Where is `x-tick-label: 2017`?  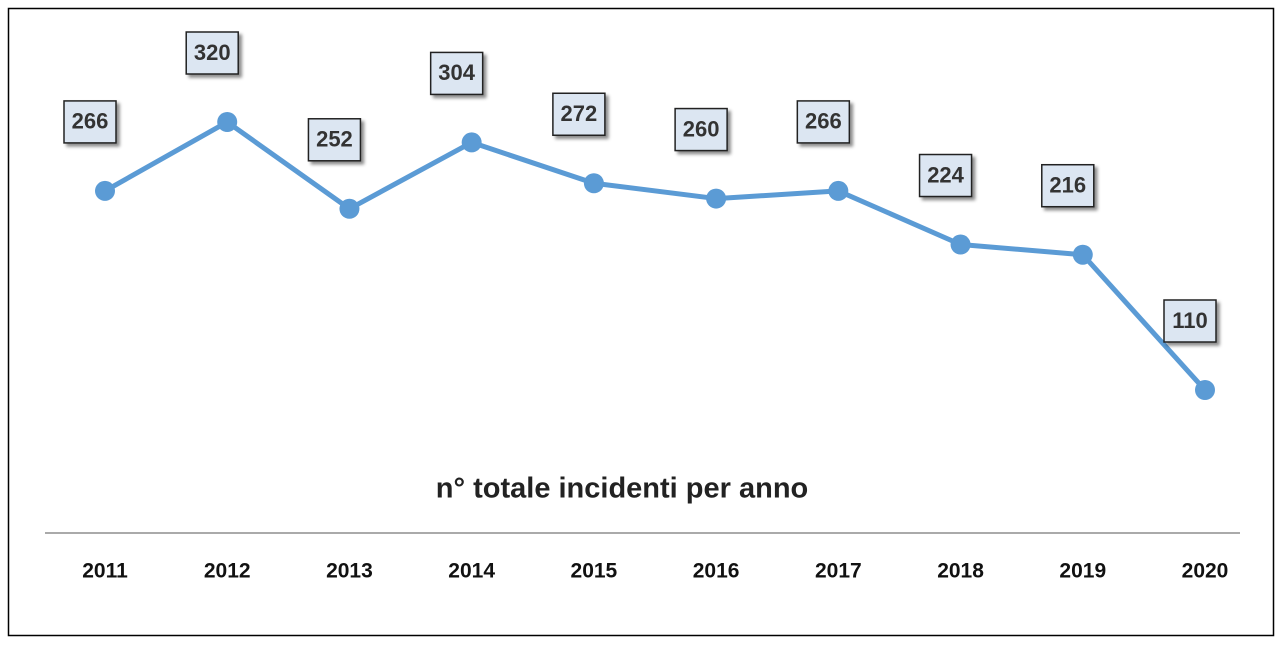
x-tick-label: 2017 is located at coordinates (838, 571).